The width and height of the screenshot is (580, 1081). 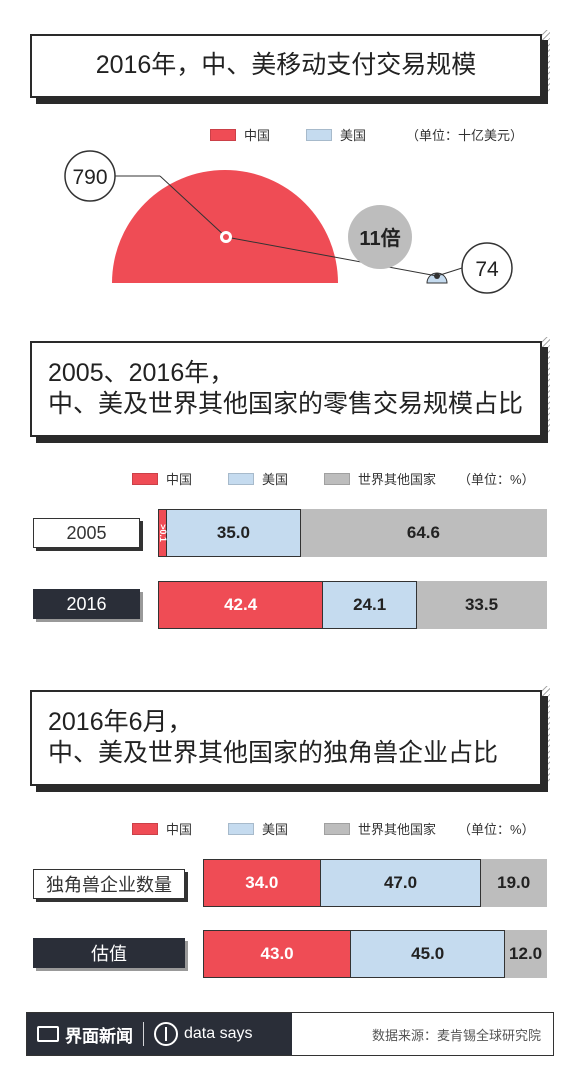 I want to click on footer: 界面新闻 data says 数据来源：麦肯锡全球研究院, so click(x=290, y=1034).